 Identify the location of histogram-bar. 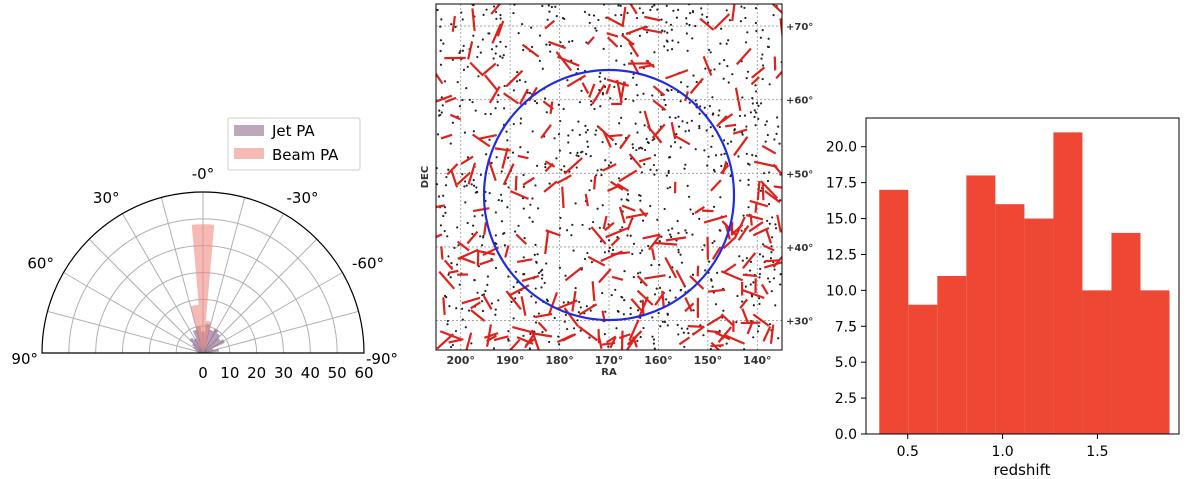
(1039, 326).